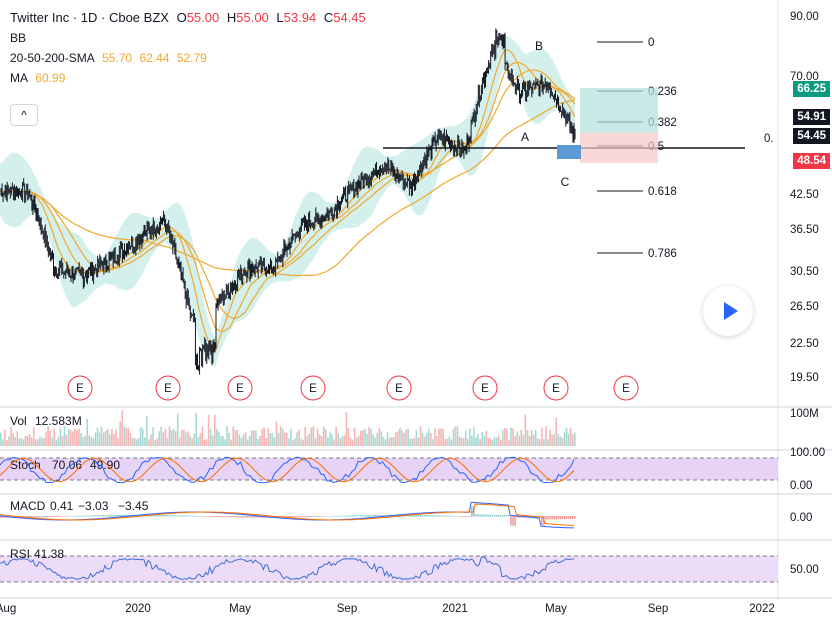 This screenshot has height=622, width=832. I want to click on position-loss-zone, so click(619, 148).